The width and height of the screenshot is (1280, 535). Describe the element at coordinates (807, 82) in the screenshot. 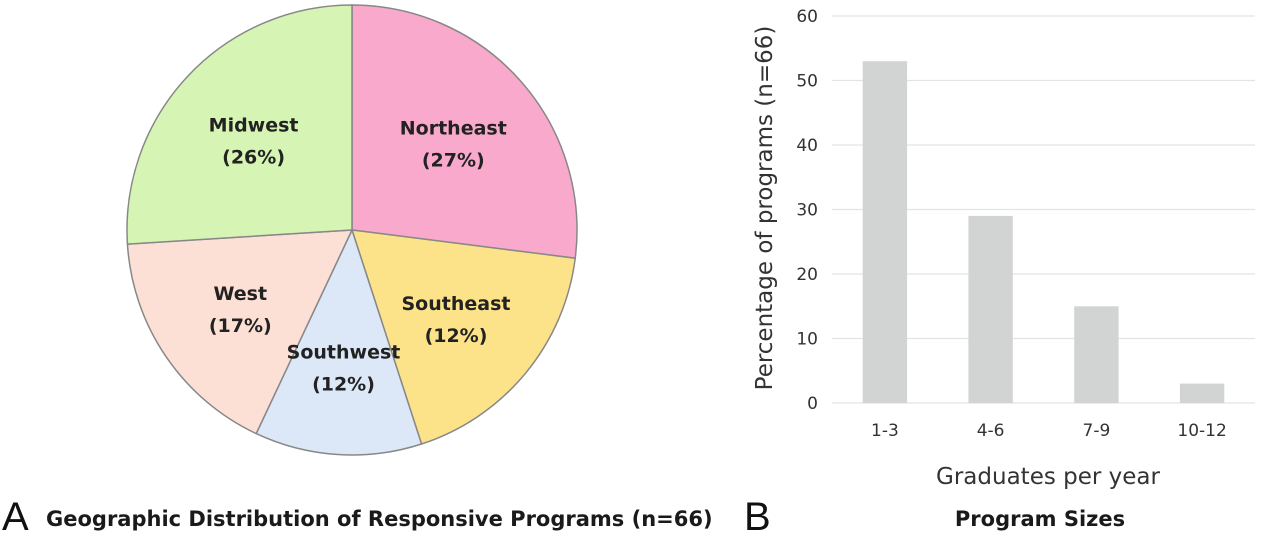

I see `bar-y-tick-label: 50` at that location.